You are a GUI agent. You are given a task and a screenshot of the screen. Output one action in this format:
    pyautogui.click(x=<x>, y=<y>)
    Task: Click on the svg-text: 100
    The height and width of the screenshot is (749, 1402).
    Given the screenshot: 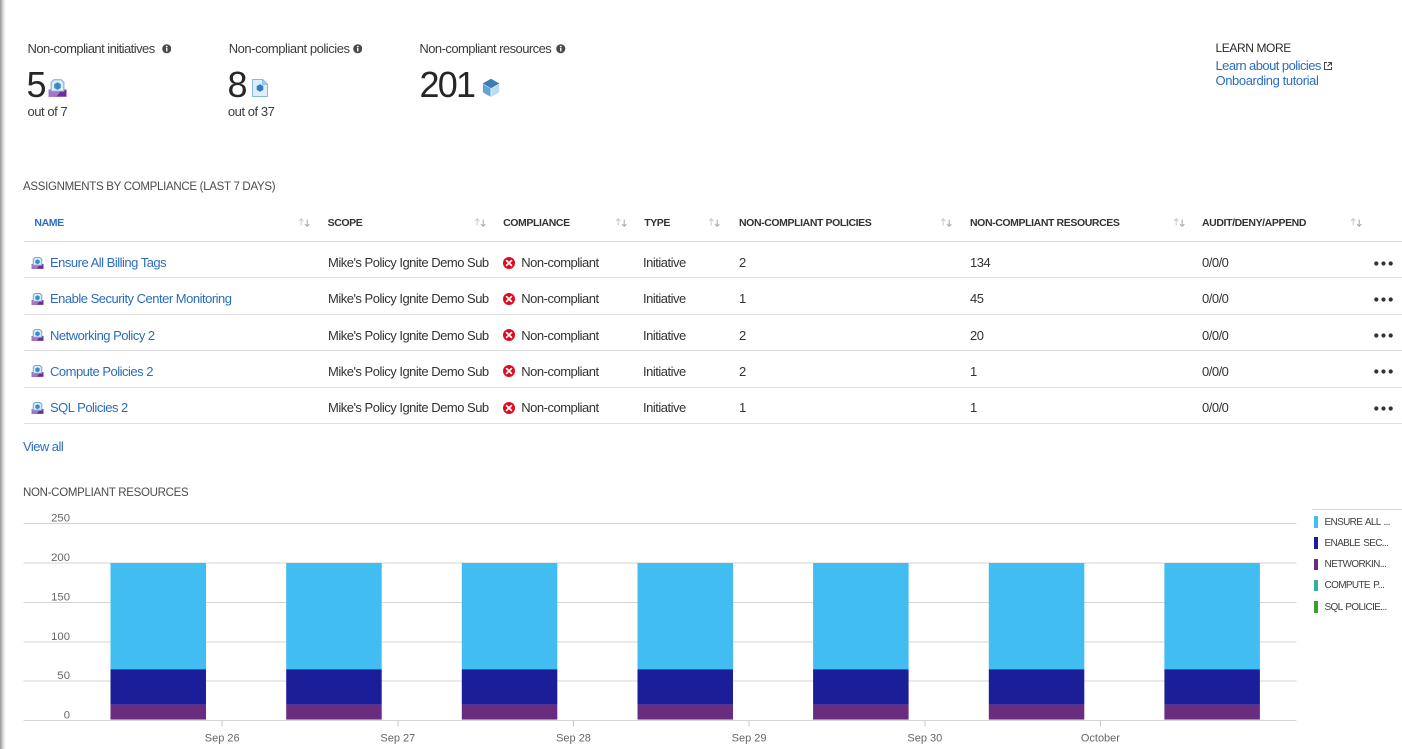 What is the action you would take?
    pyautogui.click(x=60, y=637)
    